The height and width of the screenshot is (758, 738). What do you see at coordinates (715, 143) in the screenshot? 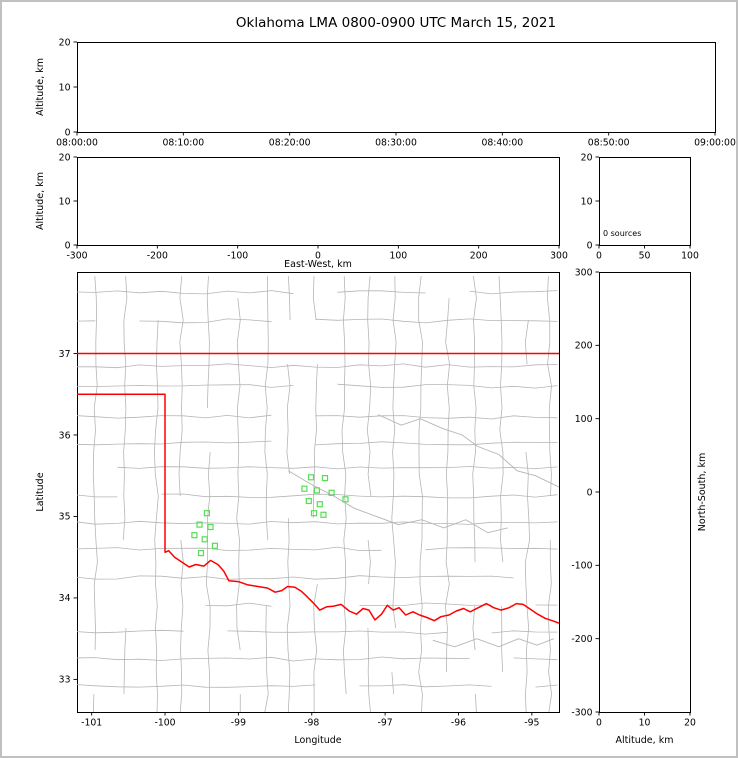
I see `x-tick-label: 09:00:00` at bounding box center [715, 143].